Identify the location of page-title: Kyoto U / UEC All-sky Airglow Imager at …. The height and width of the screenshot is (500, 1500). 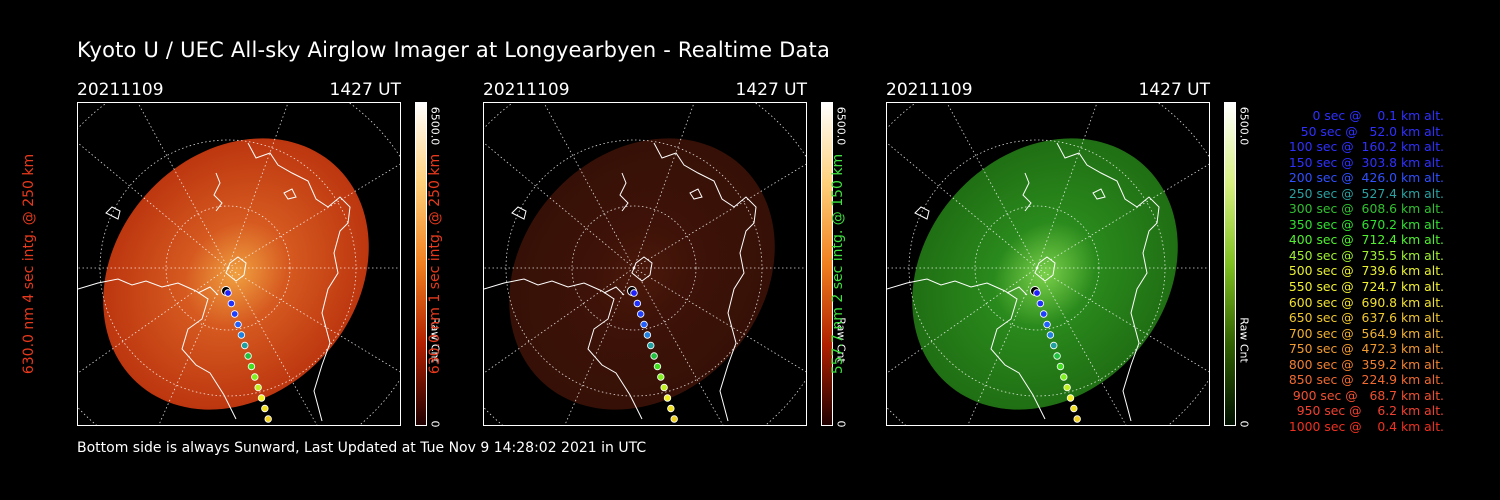
(454, 50).